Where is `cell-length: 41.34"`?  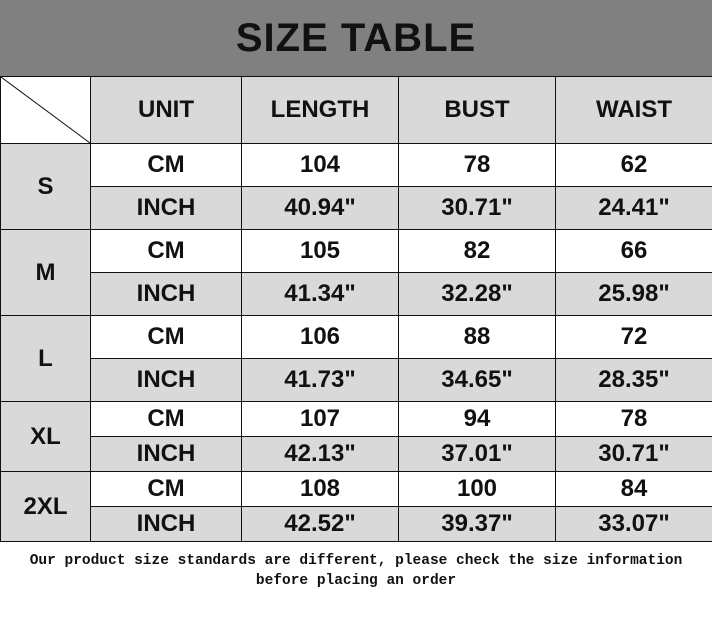 cell-length: 41.34" is located at coordinates (320, 294).